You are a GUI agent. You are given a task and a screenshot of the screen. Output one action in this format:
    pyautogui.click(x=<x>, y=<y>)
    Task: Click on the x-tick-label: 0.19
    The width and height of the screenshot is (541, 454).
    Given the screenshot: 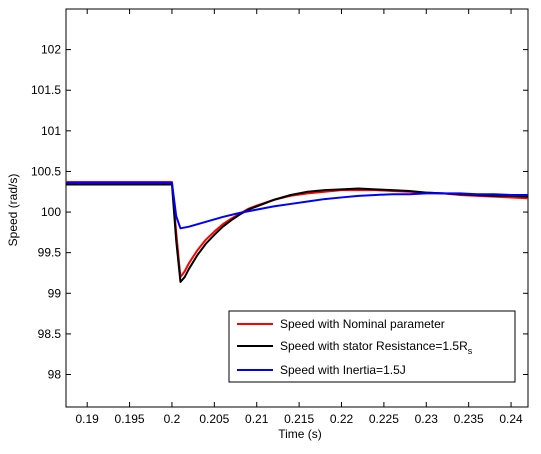 What is the action you would take?
    pyautogui.click(x=88, y=419)
    